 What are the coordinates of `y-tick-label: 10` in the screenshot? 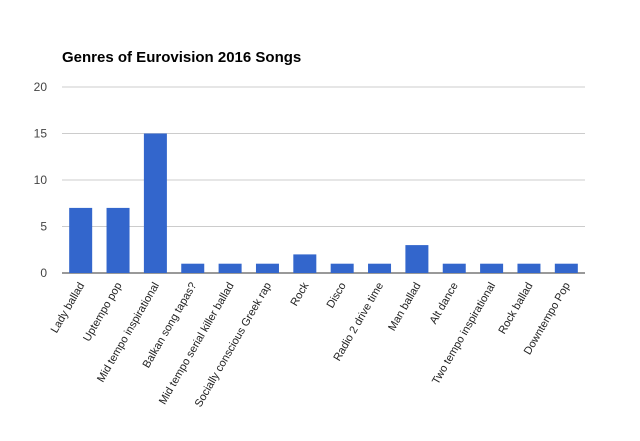 It's located at (41, 180).